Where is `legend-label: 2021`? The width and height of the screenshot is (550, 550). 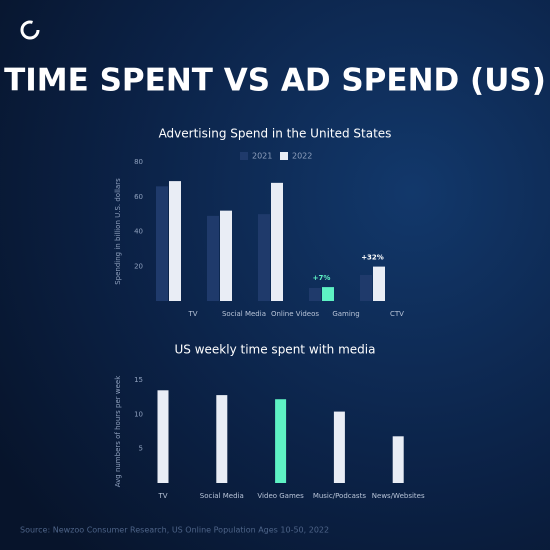
legend-label: 2021 is located at coordinates (262, 156).